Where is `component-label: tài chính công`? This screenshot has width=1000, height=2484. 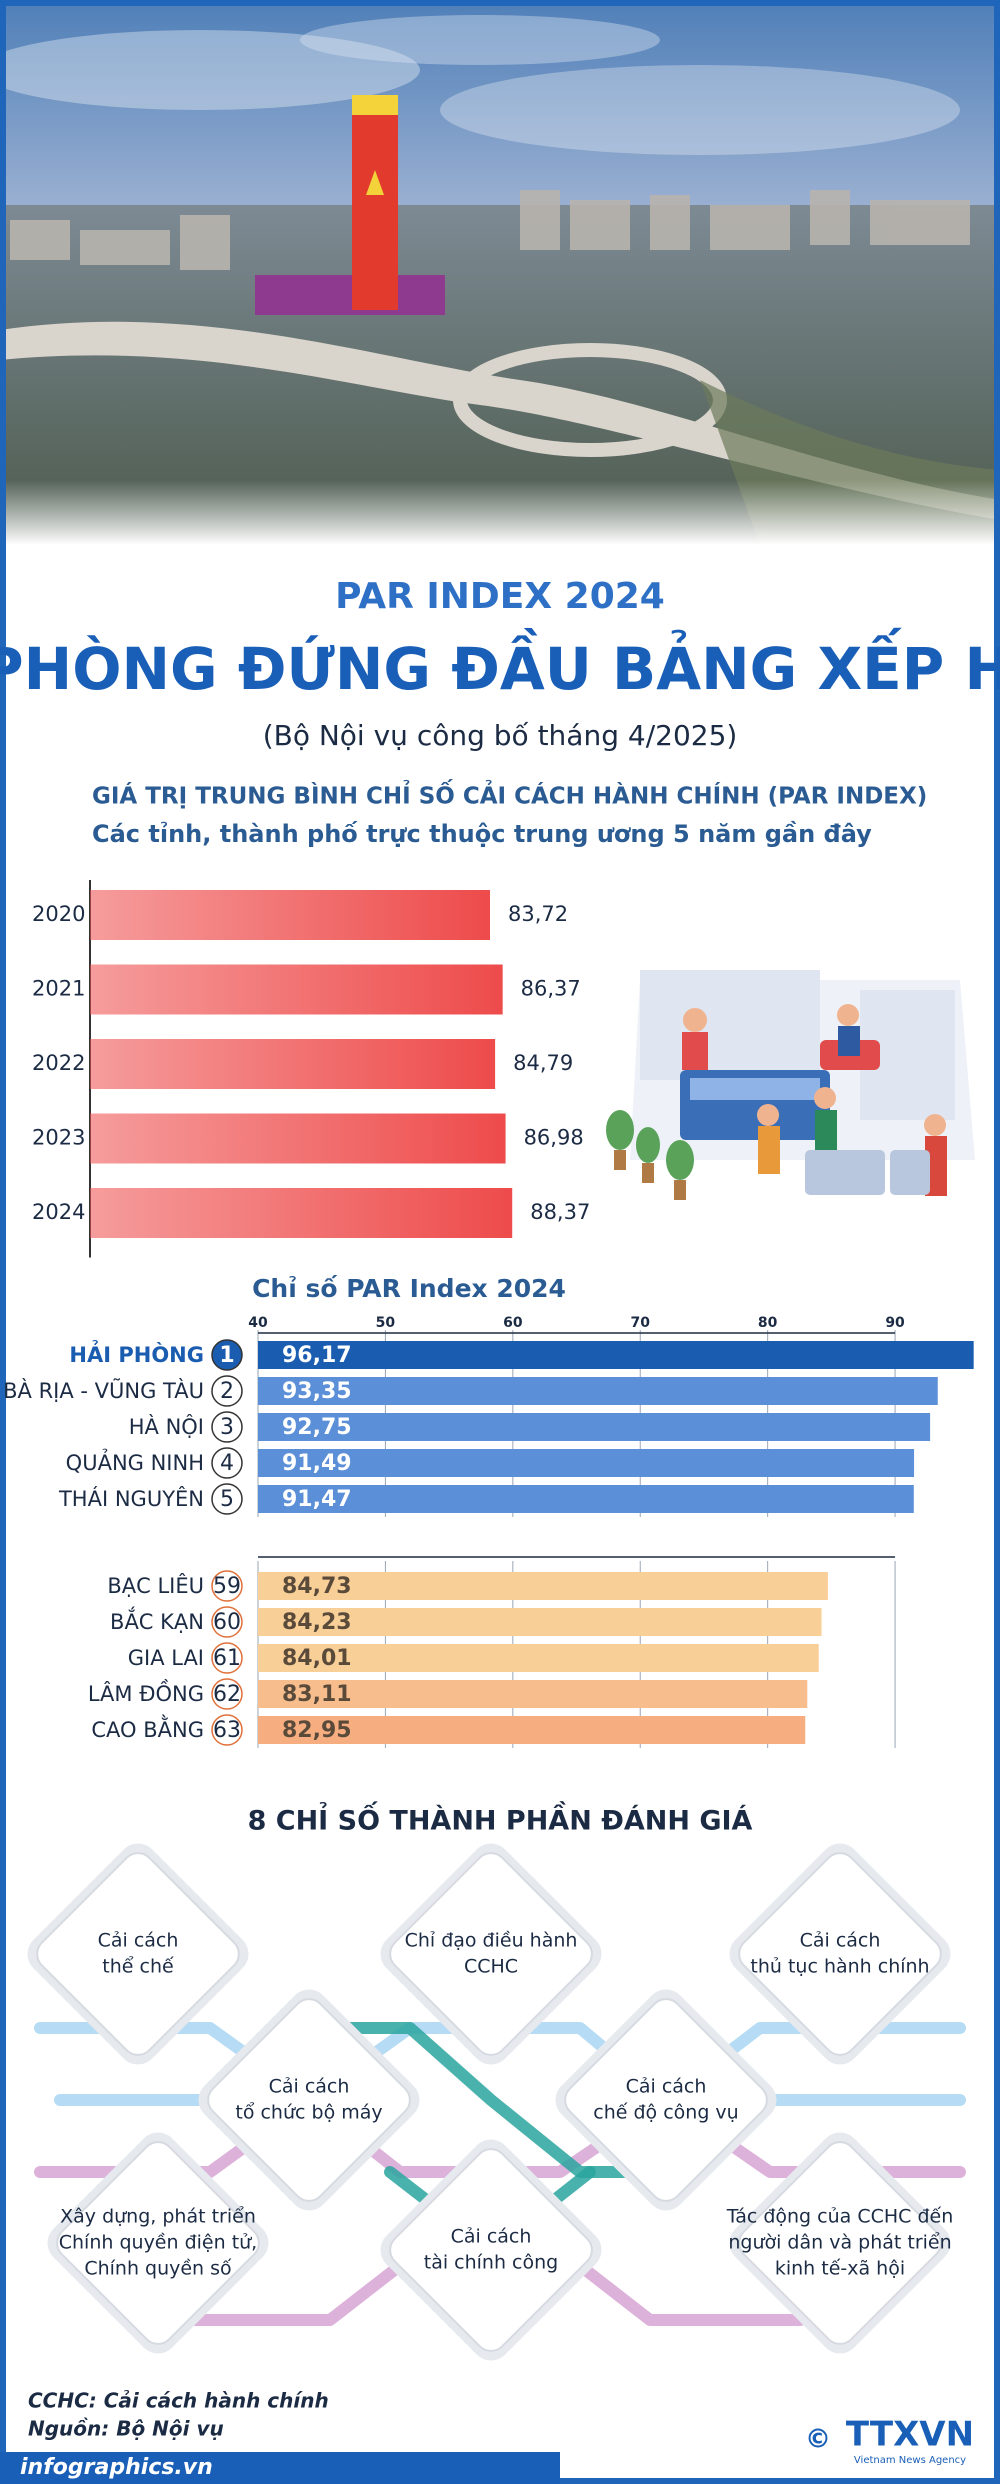 component-label: tài chính công is located at coordinates (491, 2263).